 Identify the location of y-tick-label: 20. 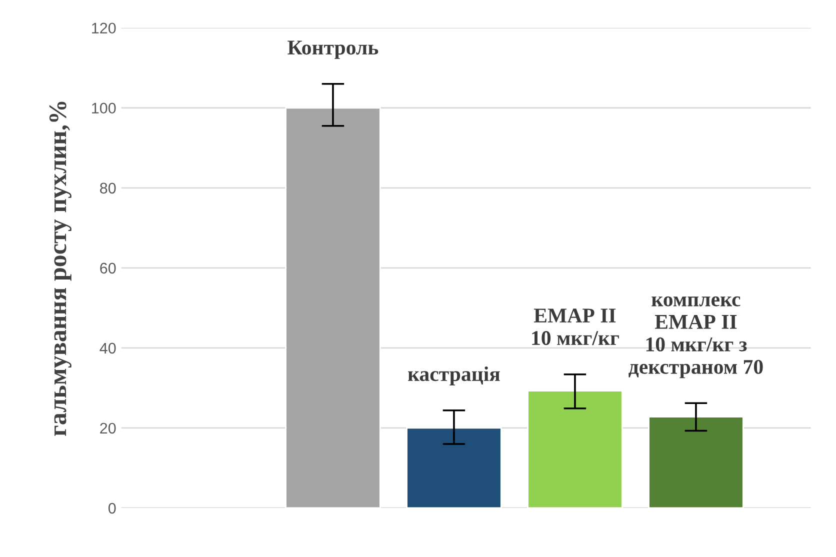
(108, 428).